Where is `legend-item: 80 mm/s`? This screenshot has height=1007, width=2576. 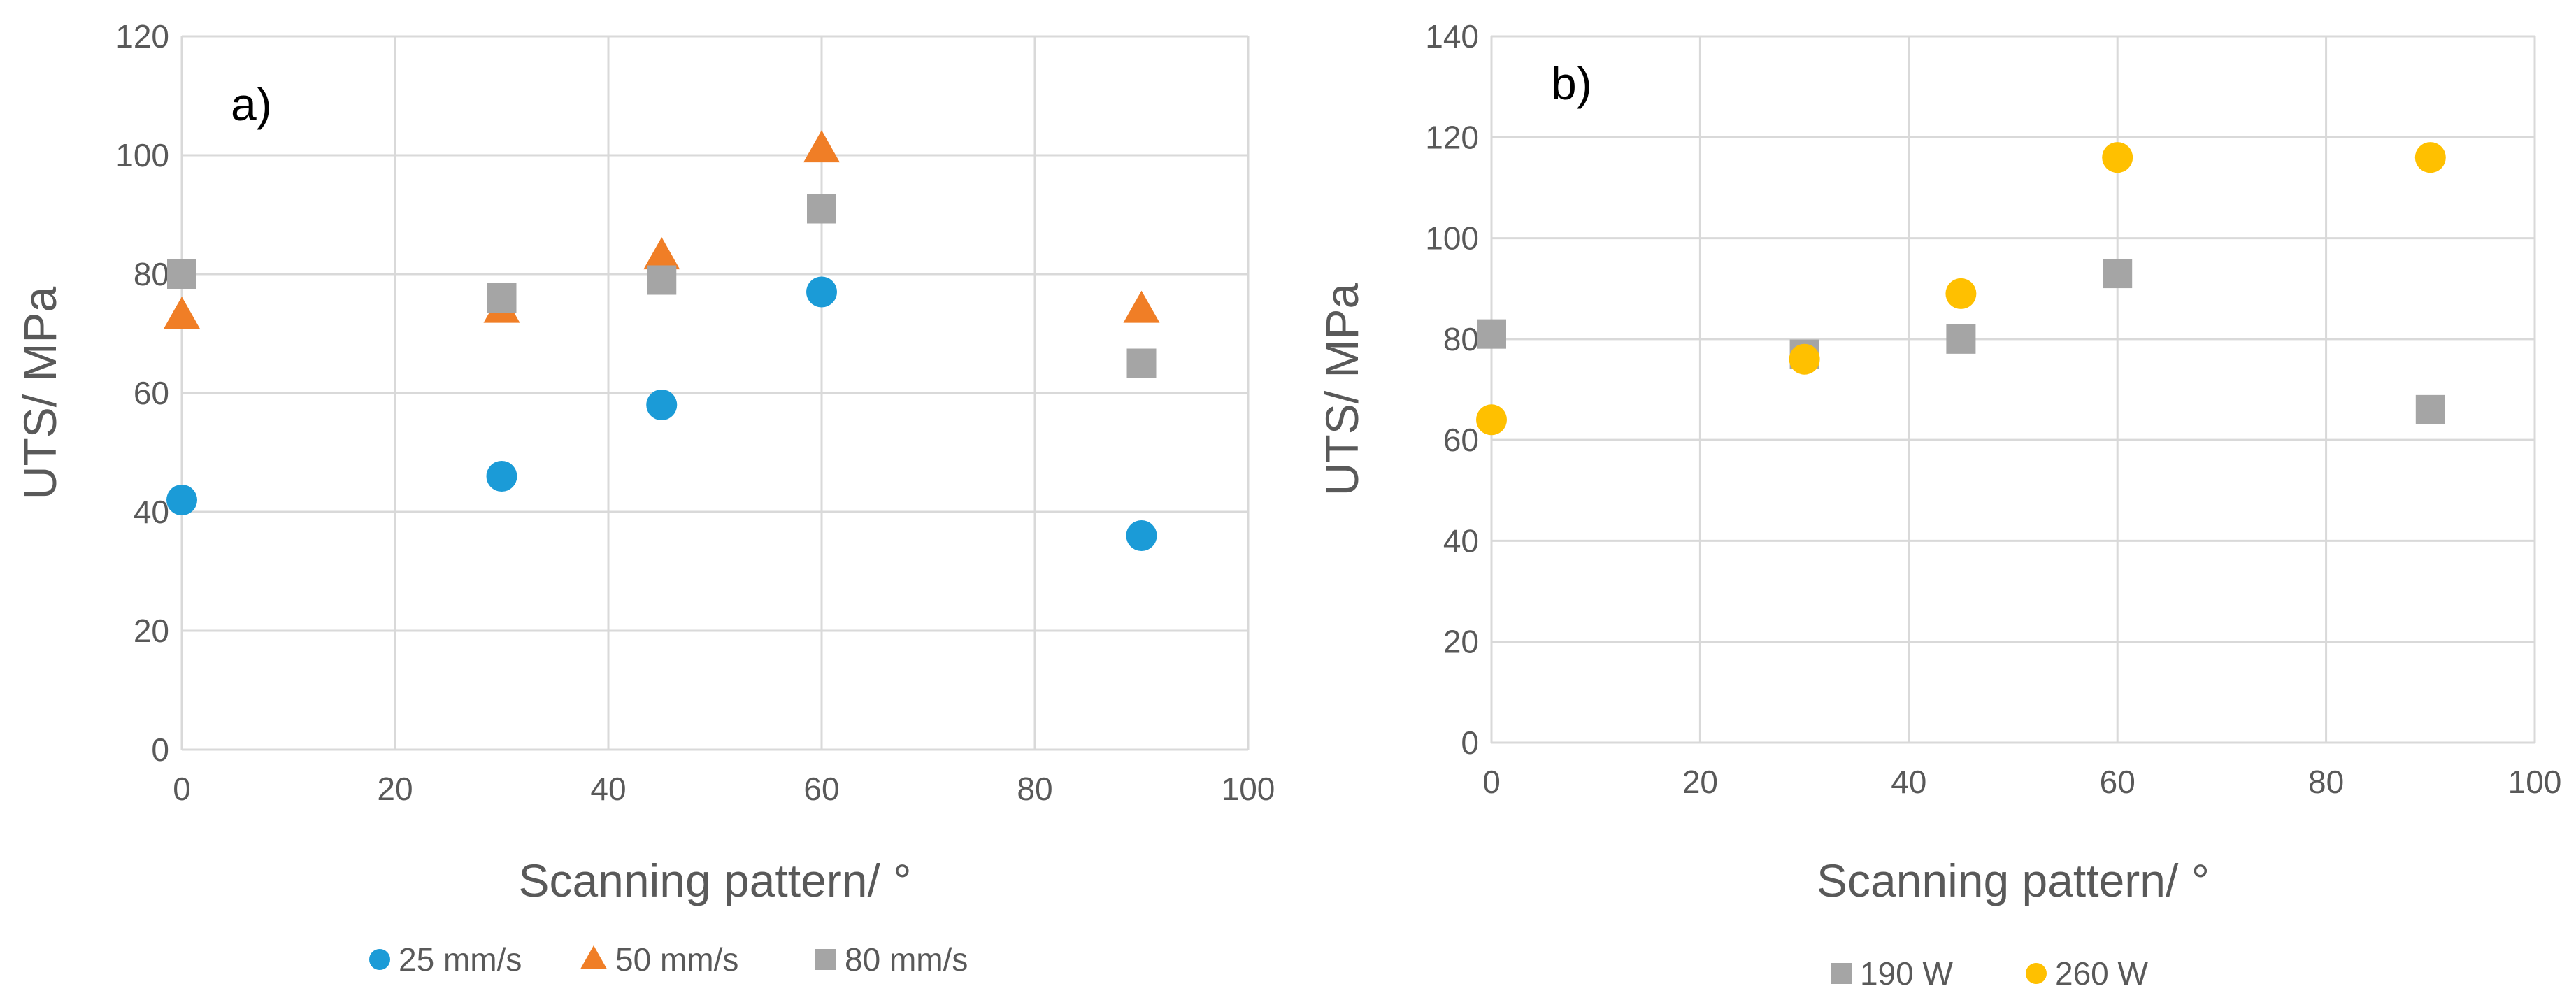
legend-item: 80 mm/s is located at coordinates (891, 959).